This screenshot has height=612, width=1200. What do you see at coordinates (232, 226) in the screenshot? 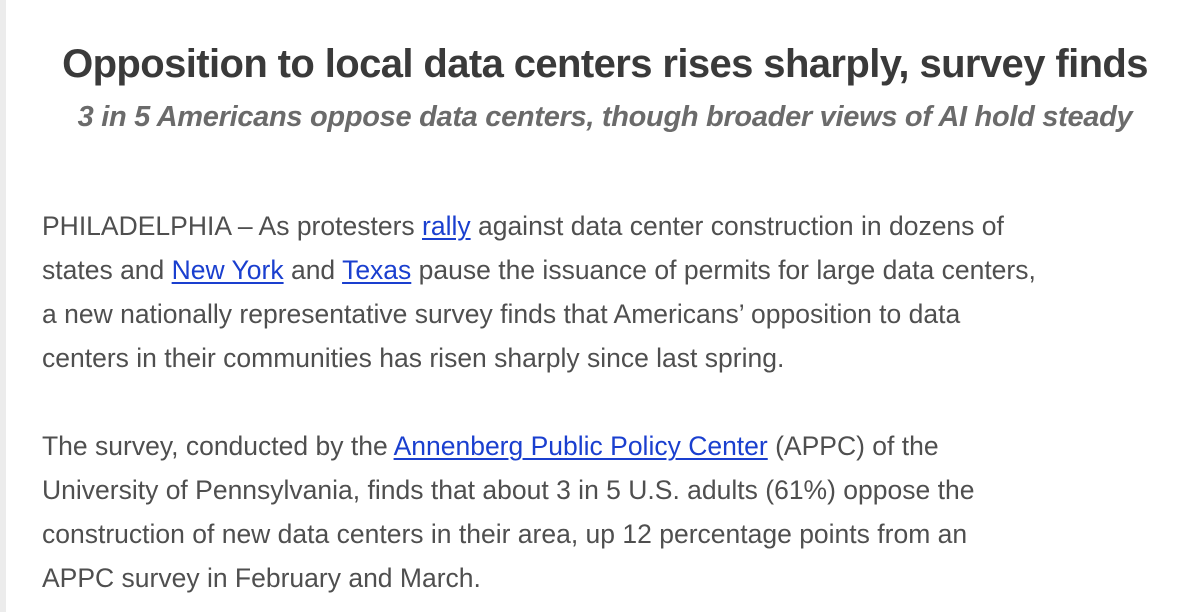
I see `text-segment: PHILADELPHIA – As protesters` at bounding box center [232, 226].